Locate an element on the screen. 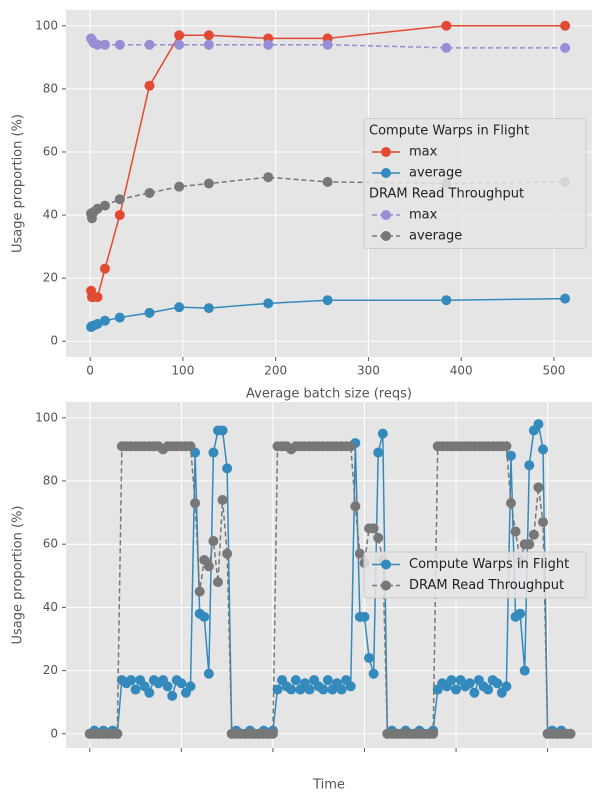 Image resolution: width=602 pixels, height=794 pixels. legend-label: Compute Warps in Flight is located at coordinates (489, 564).